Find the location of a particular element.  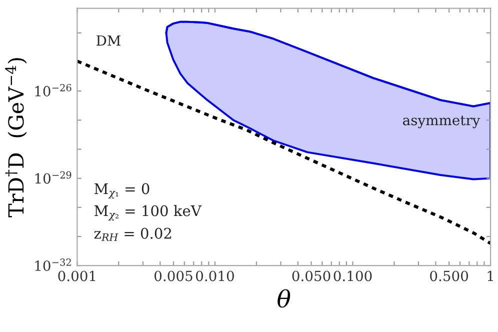

x-tick-label: 0.001 is located at coordinates (77, 276).